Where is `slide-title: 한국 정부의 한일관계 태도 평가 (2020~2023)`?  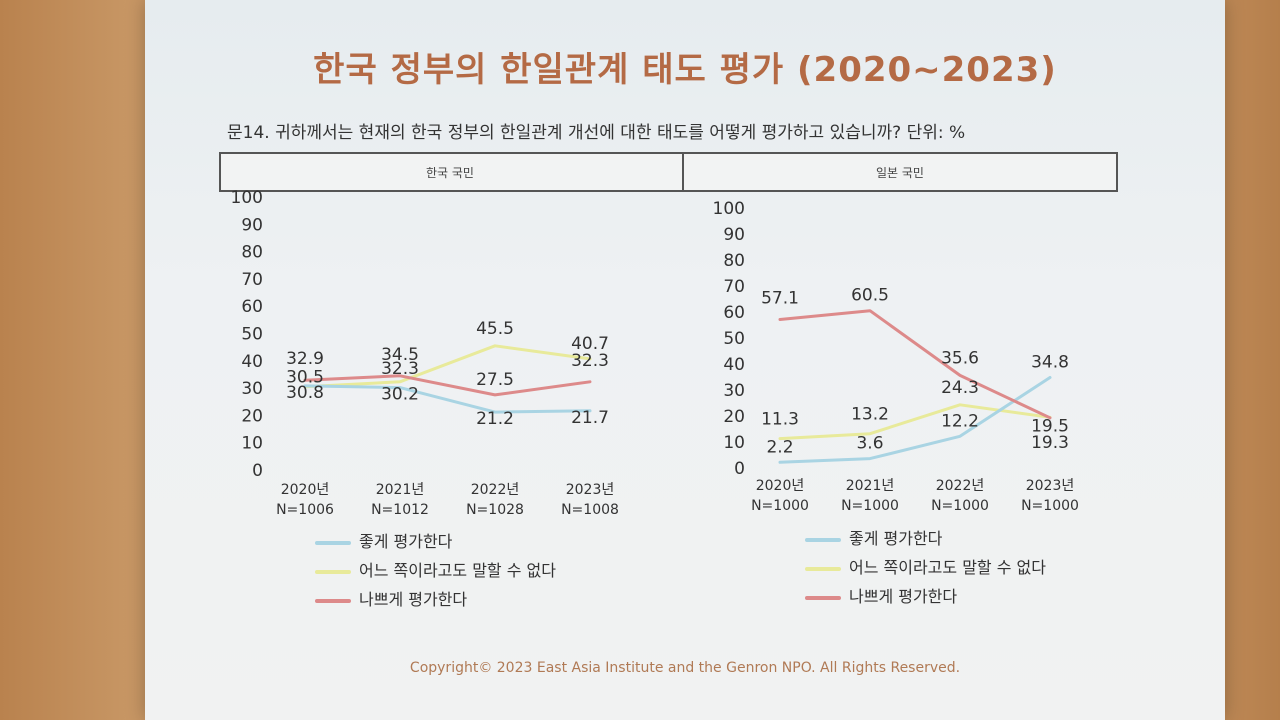
slide-title: 한국 정부의 한일관계 태도 평가 (2020~2023) is located at coordinates (685, 70).